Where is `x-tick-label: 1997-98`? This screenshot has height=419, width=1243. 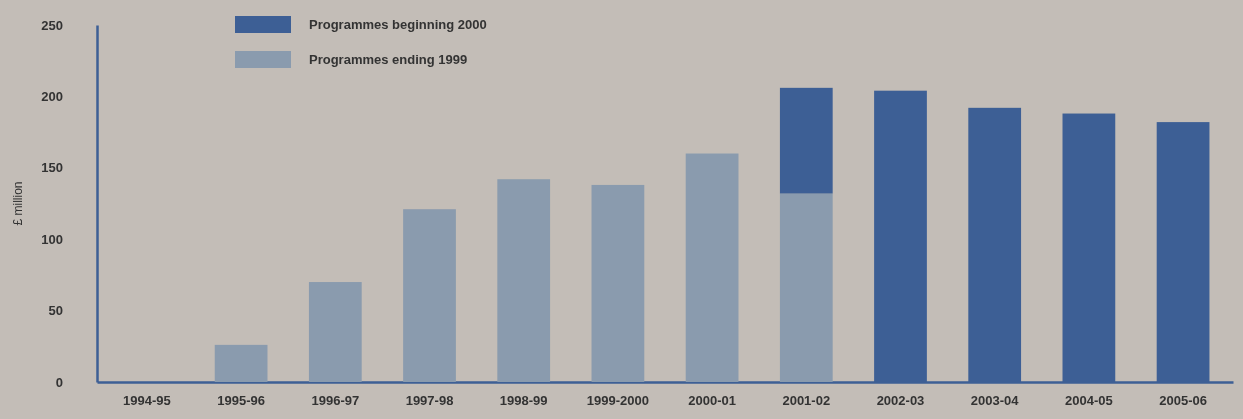
x-tick-label: 1997-98 is located at coordinates (429, 401).